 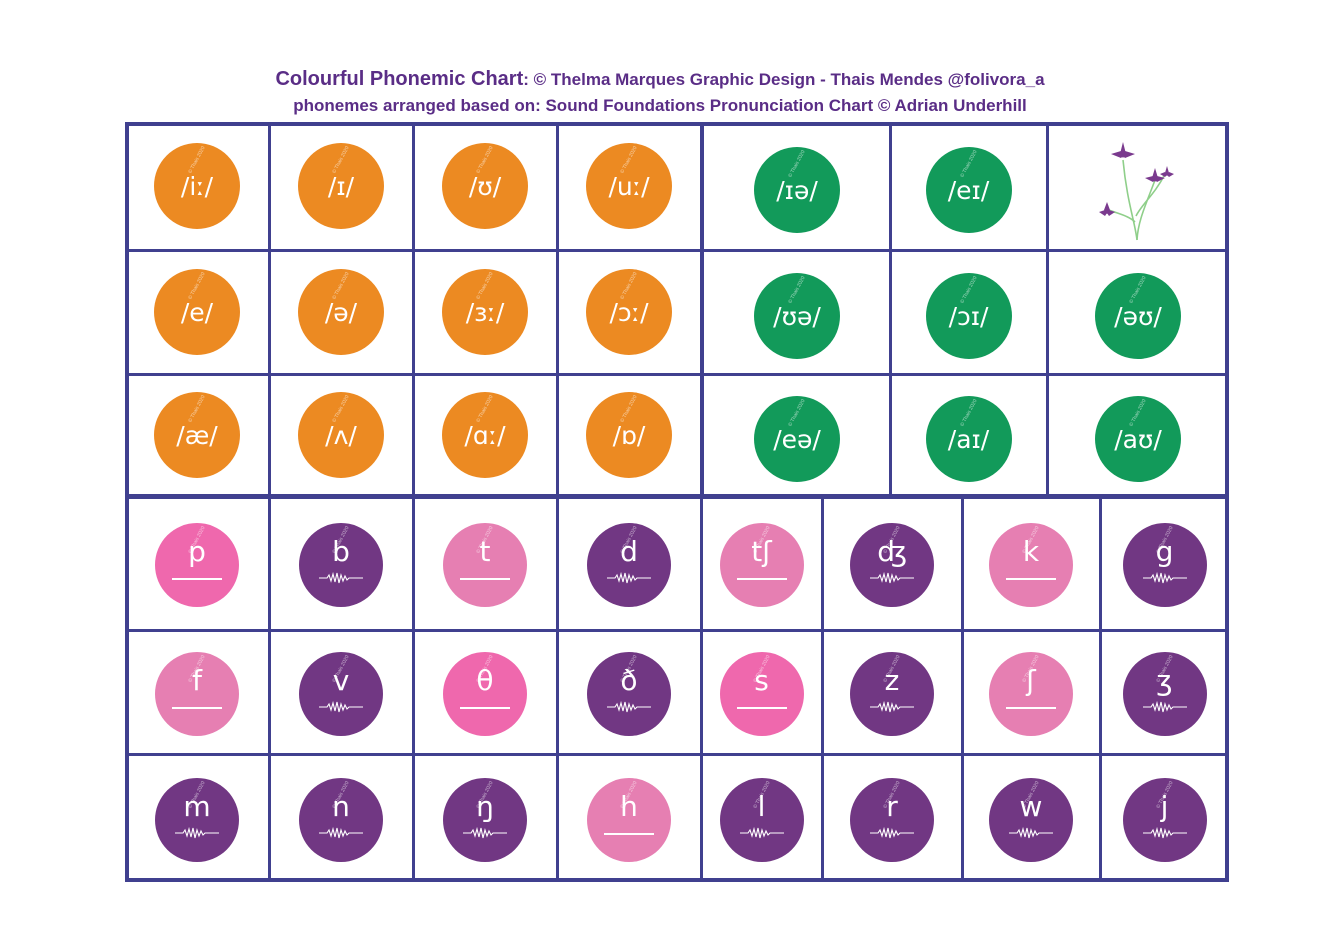 I want to click on voiced-consonant-circle: © Thais 2020 z, so click(x=892, y=694).